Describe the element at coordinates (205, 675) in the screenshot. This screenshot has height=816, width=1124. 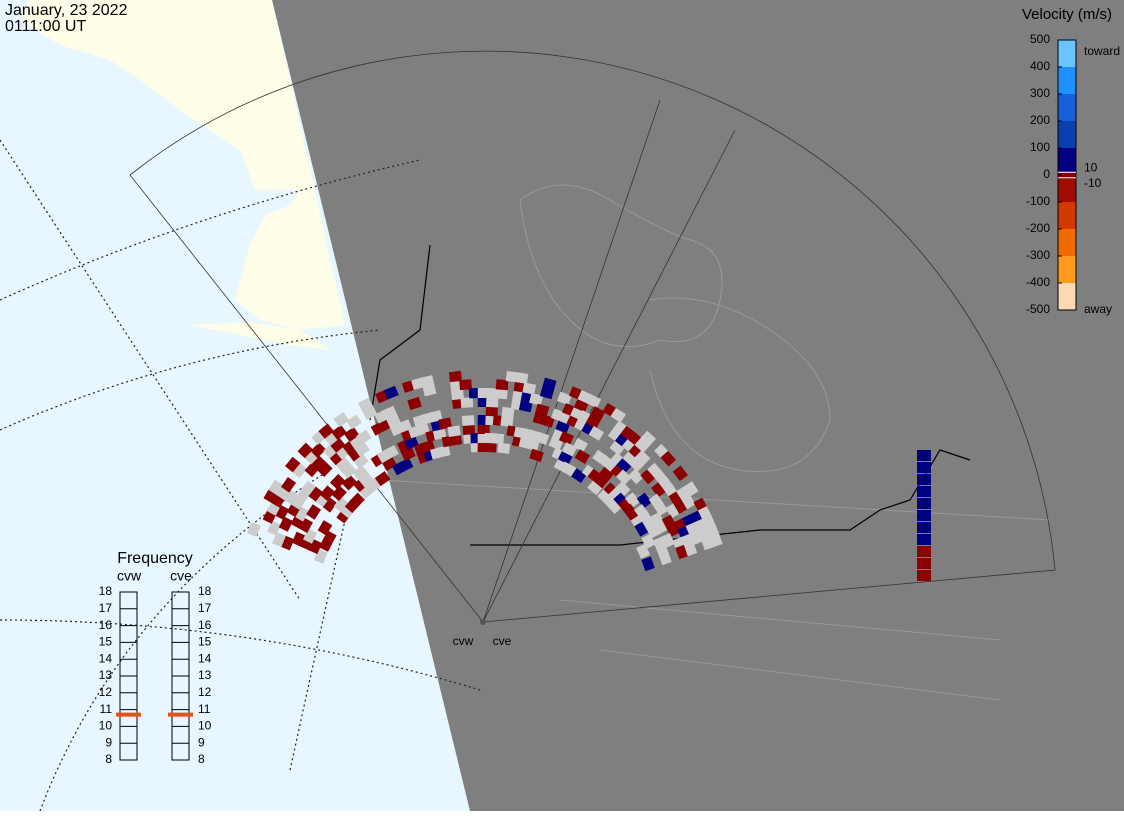
I see `frequency-tick-label: 13` at that location.